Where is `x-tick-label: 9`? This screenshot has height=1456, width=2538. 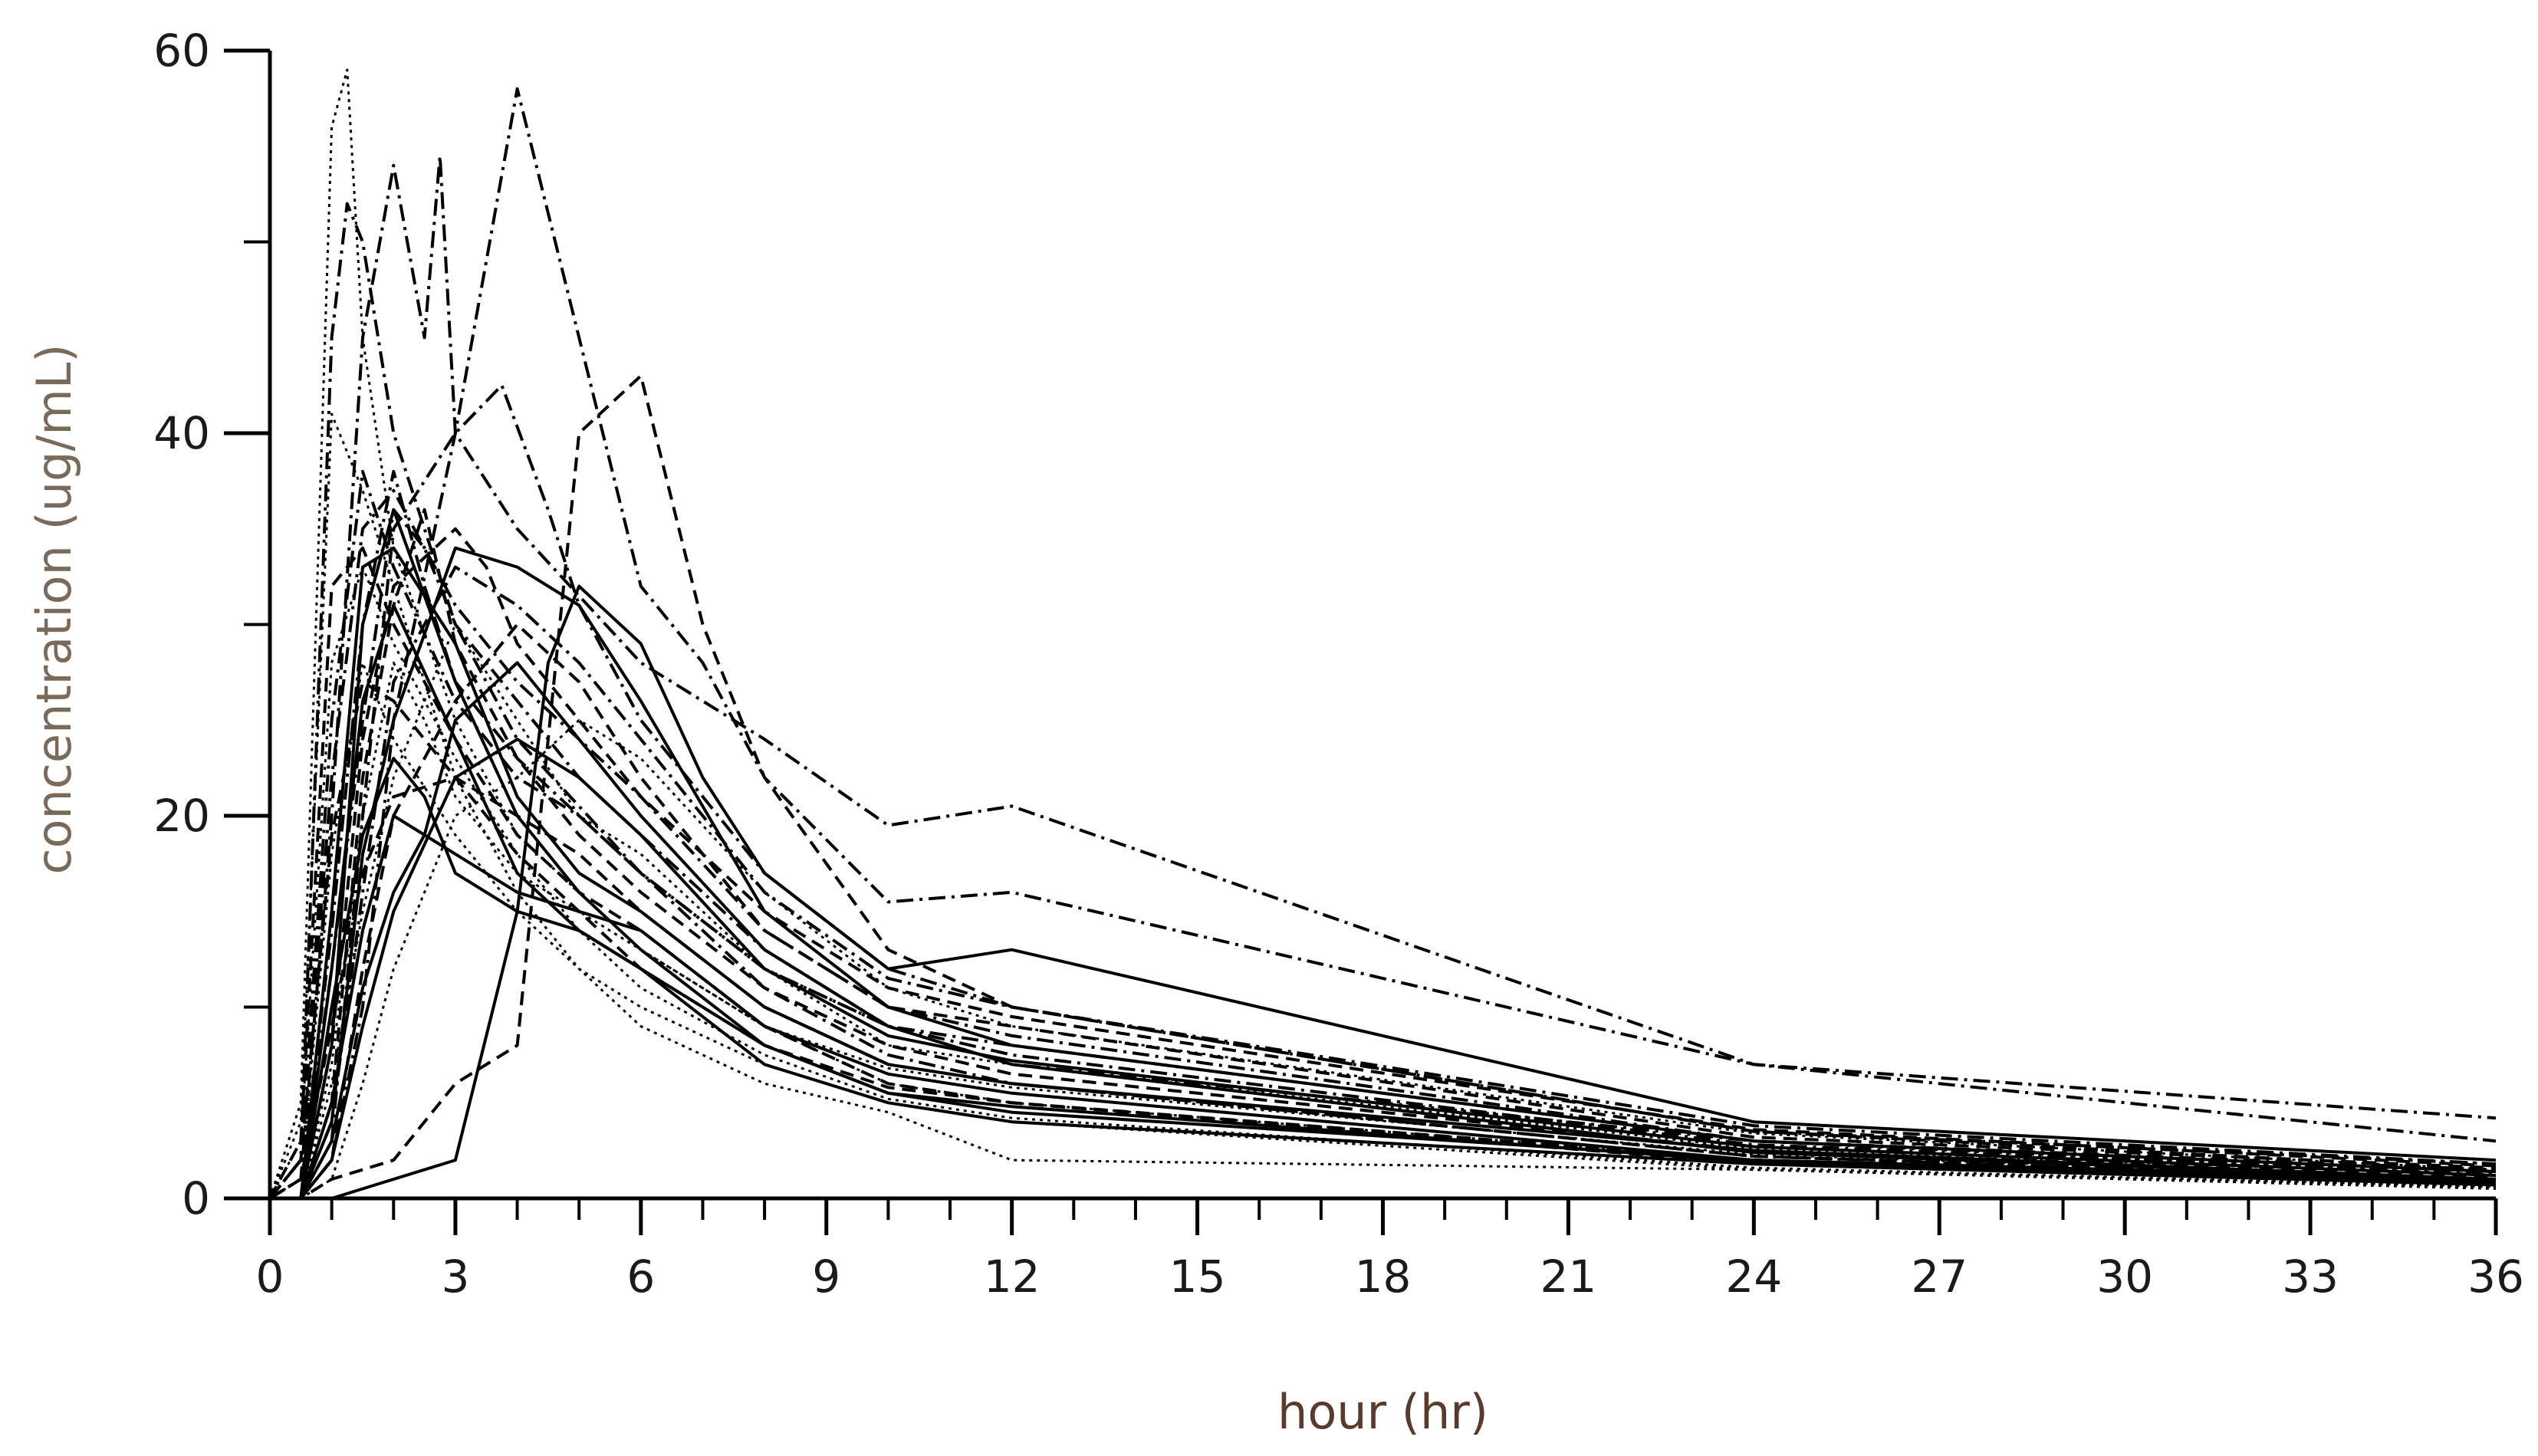 x-tick-label: 9 is located at coordinates (826, 1277).